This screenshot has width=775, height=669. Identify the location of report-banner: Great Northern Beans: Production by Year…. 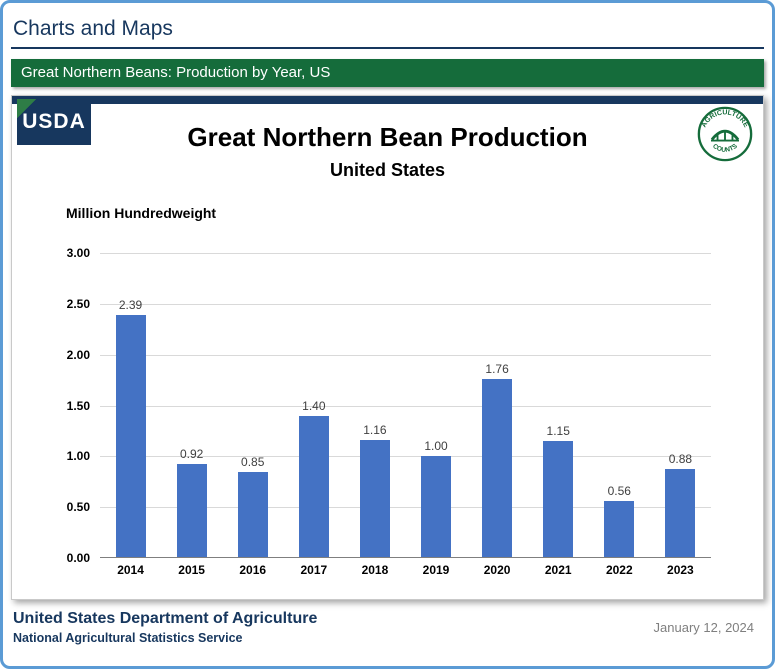
(387, 73).